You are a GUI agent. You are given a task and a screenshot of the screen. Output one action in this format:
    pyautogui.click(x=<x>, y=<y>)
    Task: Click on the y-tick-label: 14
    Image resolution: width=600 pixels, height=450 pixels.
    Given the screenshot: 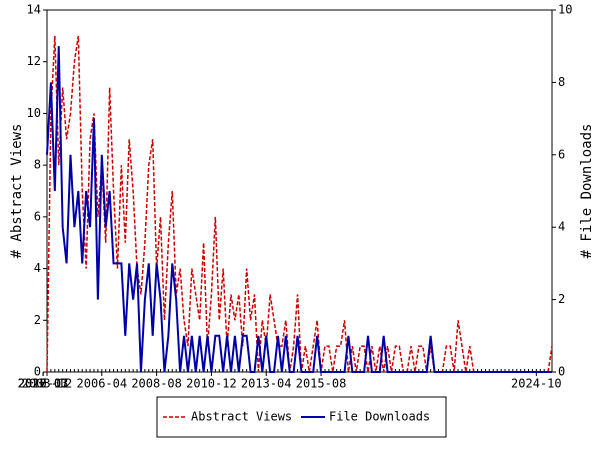 What is the action you would take?
    pyautogui.click(x=34, y=10)
    